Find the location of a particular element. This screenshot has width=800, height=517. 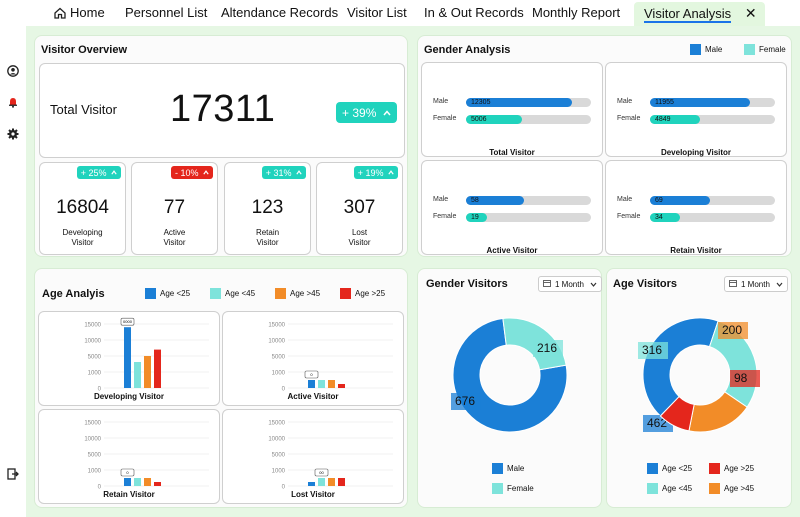

slice-value-label: 216 is located at coordinates (547, 348).